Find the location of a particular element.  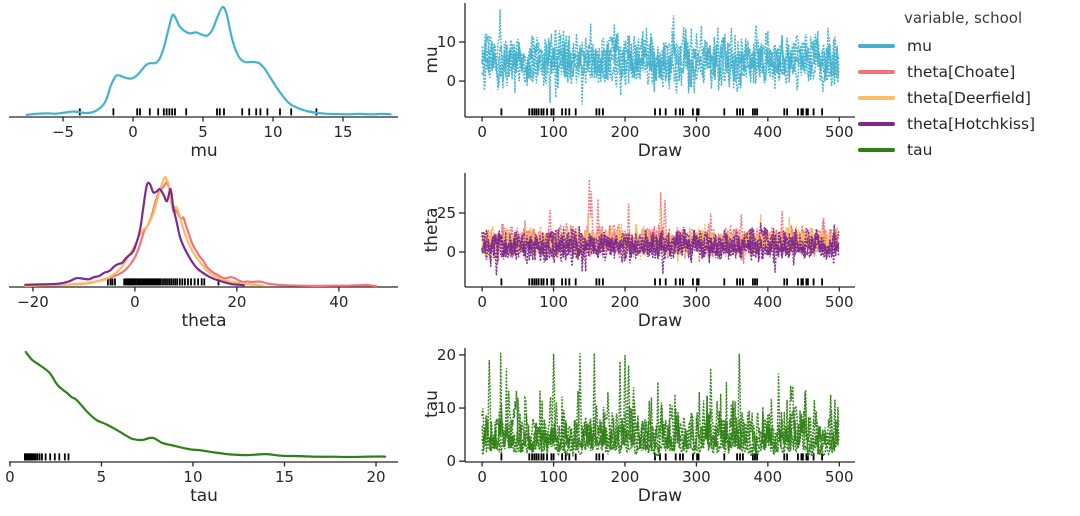

tau-density-curve is located at coordinates (205, 404).